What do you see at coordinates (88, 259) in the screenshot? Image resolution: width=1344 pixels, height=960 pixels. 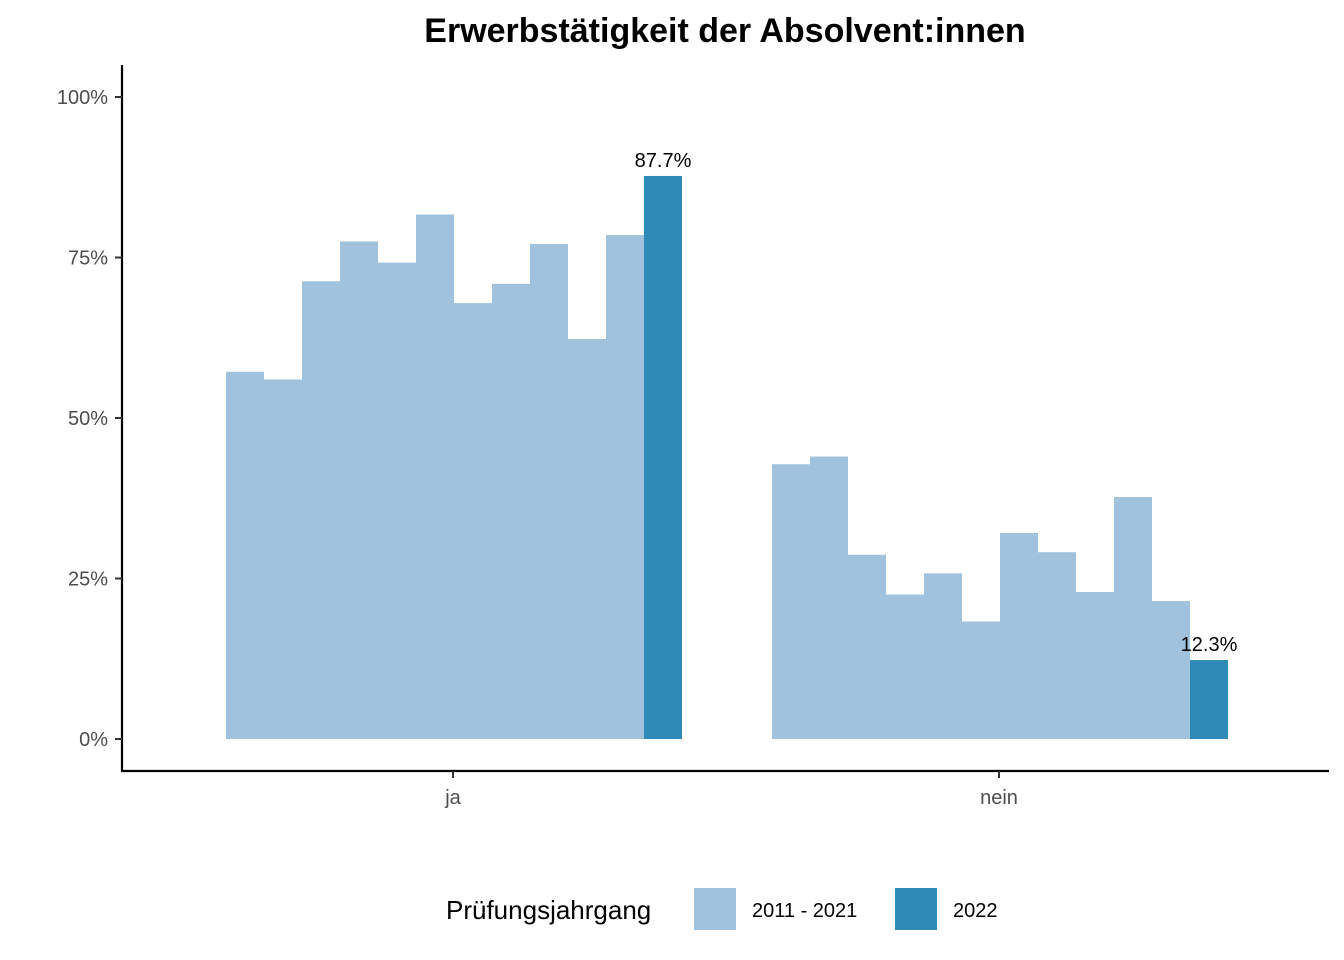 I see `y-tick-label-3: 75%` at bounding box center [88, 259].